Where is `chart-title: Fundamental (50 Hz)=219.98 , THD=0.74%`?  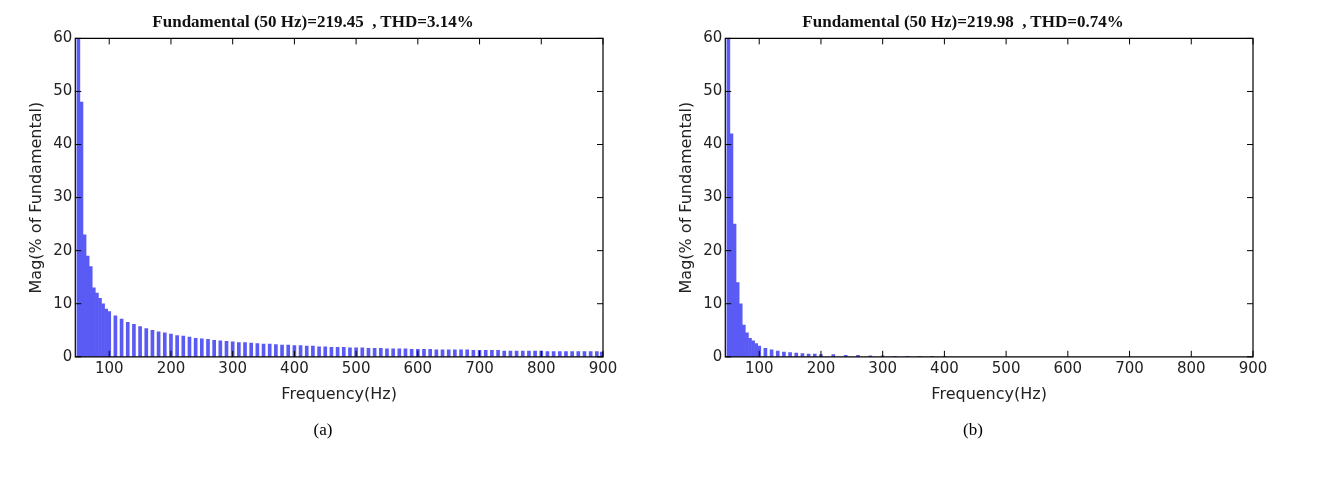 chart-title: Fundamental (50 Hz)=219.98 , THD=0.74% is located at coordinates (963, 21).